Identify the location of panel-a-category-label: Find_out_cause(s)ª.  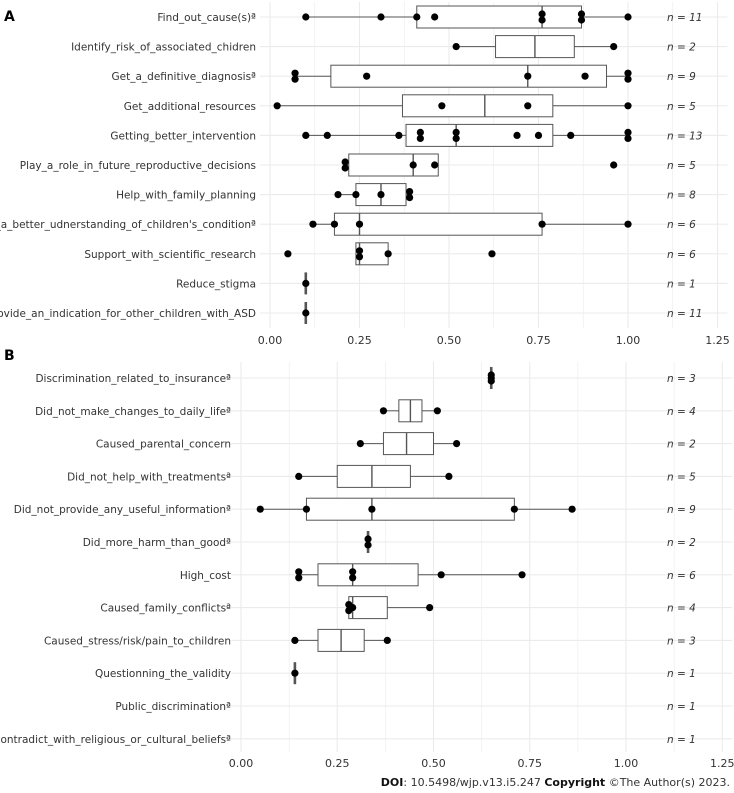
(206, 18).